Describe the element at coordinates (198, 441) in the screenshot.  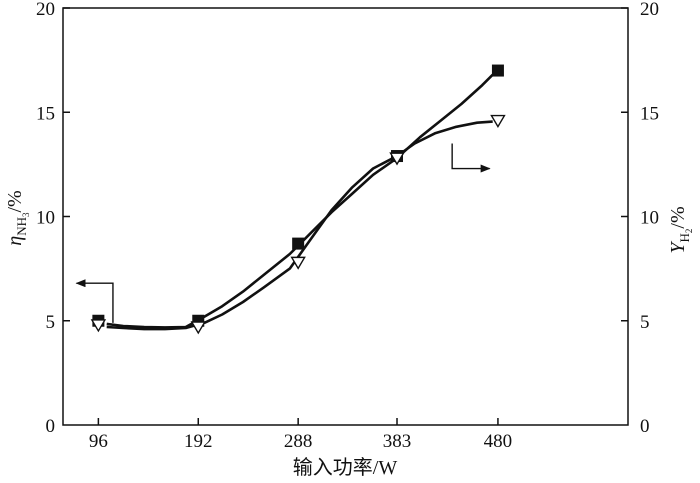
I see `x-tick-label: 192` at that location.